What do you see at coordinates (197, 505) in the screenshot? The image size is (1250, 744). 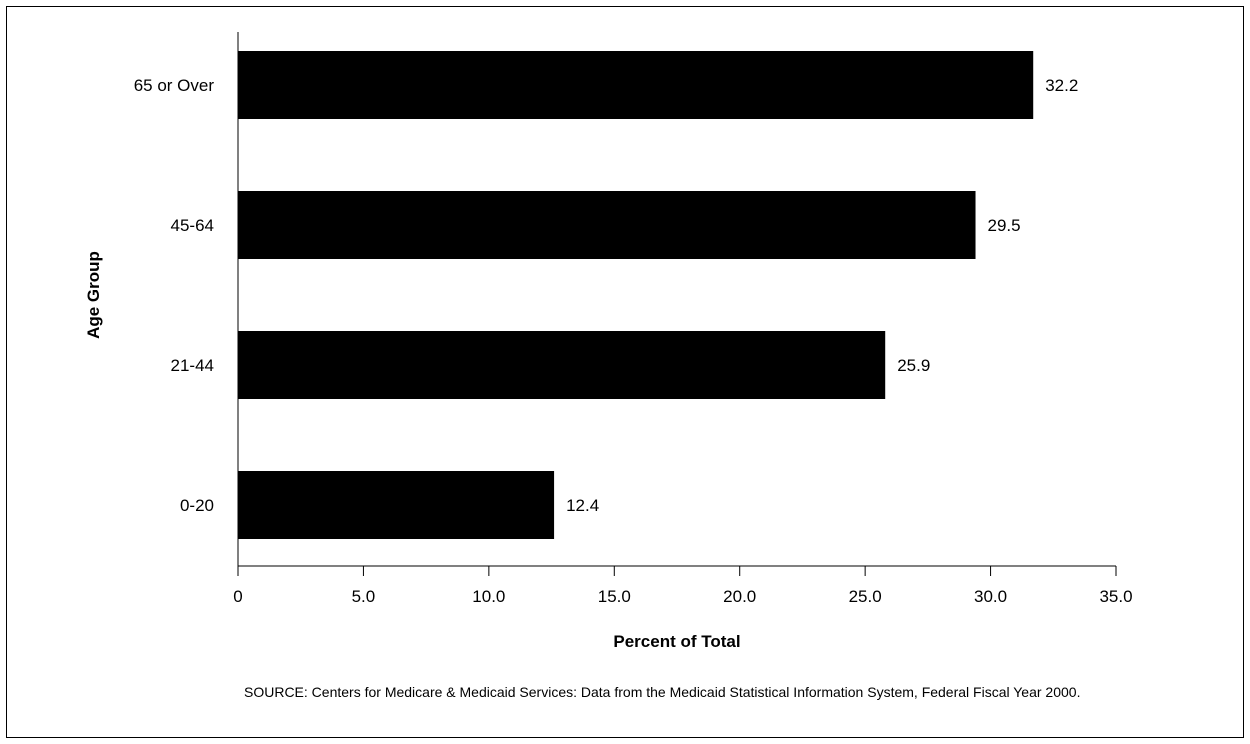 I see `category-label: 0-20` at bounding box center [197, 505].